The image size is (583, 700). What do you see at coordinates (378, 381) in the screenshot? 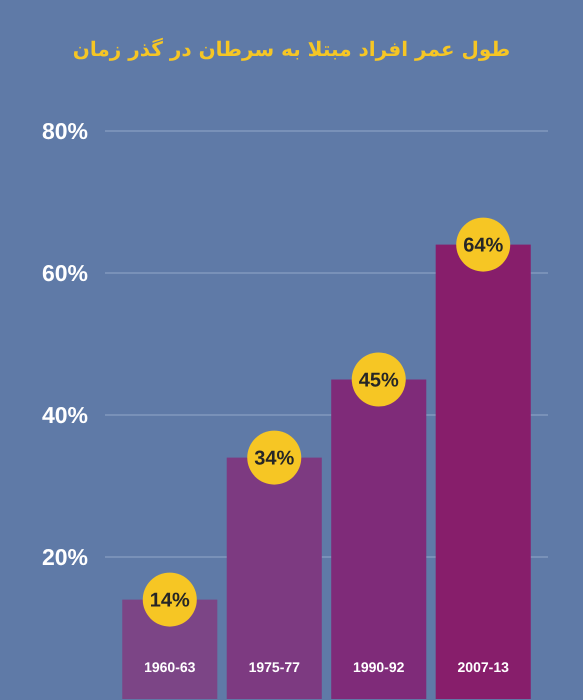
I see `data-label: 45%` at bounding box center [378, 381].